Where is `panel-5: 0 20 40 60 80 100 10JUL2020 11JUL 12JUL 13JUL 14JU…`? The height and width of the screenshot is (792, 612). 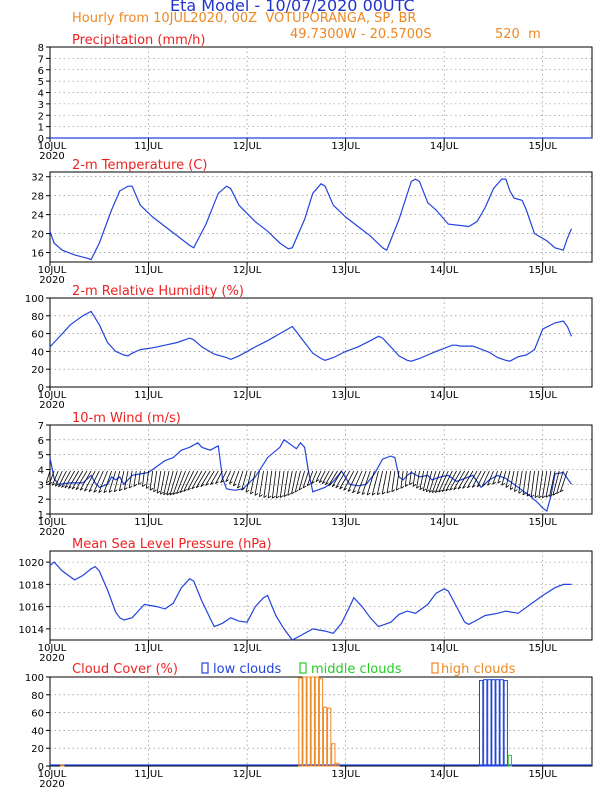
panel-5: 0 20 40 60 80 100 10JUL2020 11JUL 12JUL 13JUL 14JU… is located at coordinates (309, 726).